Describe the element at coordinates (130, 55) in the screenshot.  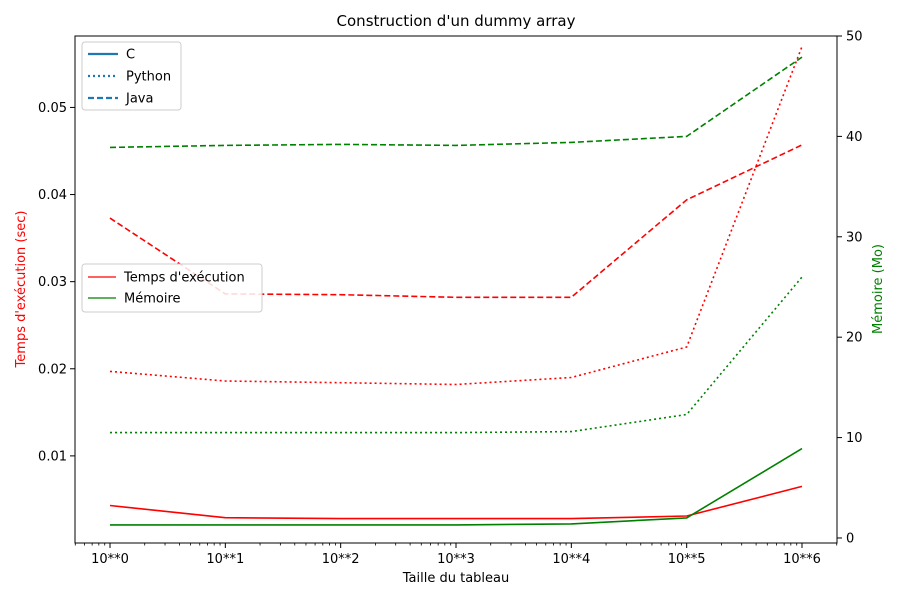
I see `legend-label-c: C` at that location.